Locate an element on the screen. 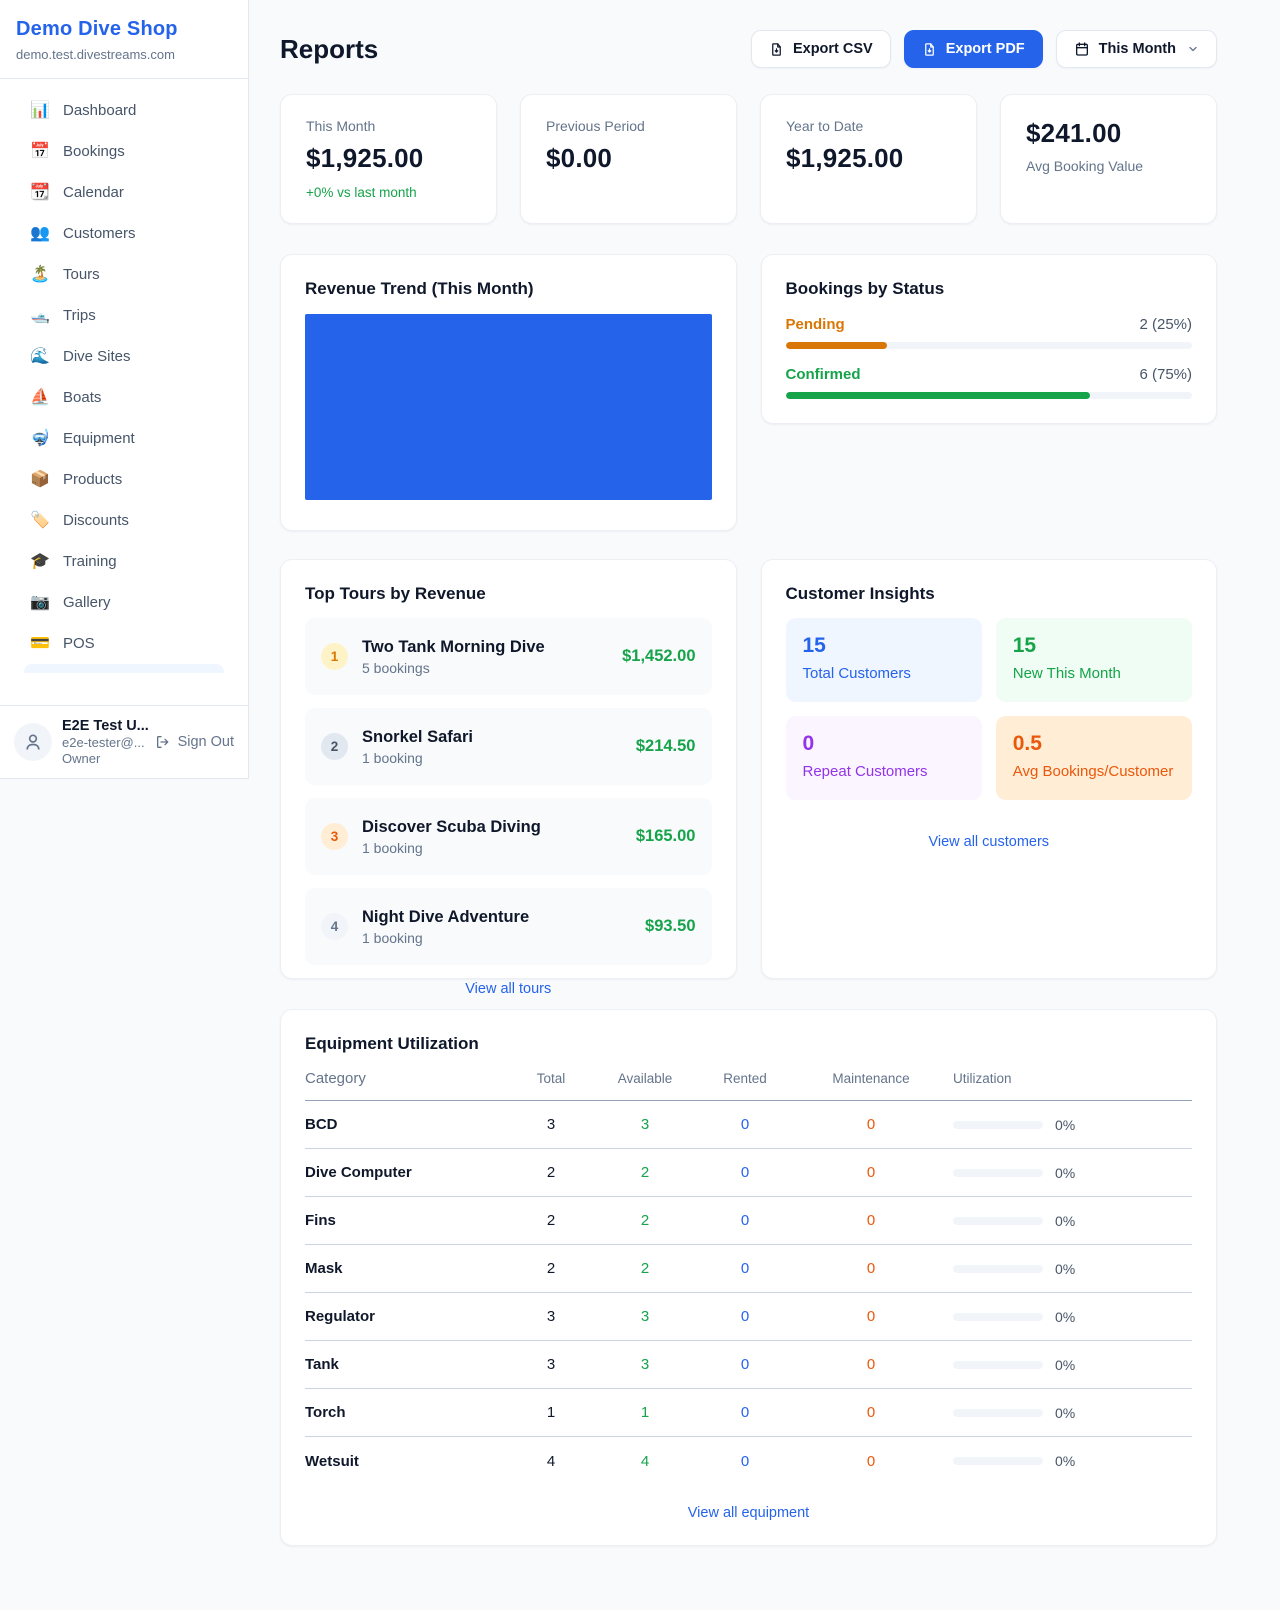 The image size is (1280, 1610). tour-name: Night Dive Adventure is located at coordinates (446, 916).